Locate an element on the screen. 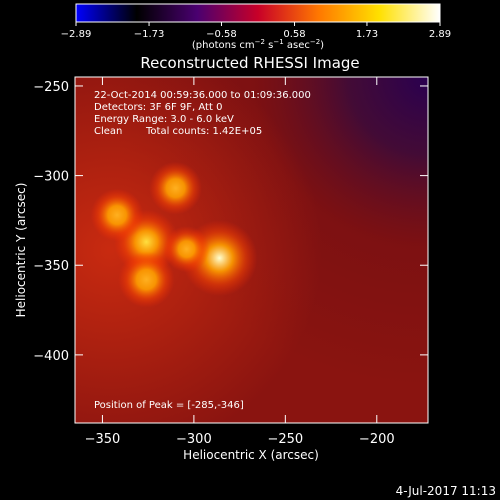 Image resolution: width=500 pixels, height=500 pixels. method-text: Clean is located at coordinates (108, 131).